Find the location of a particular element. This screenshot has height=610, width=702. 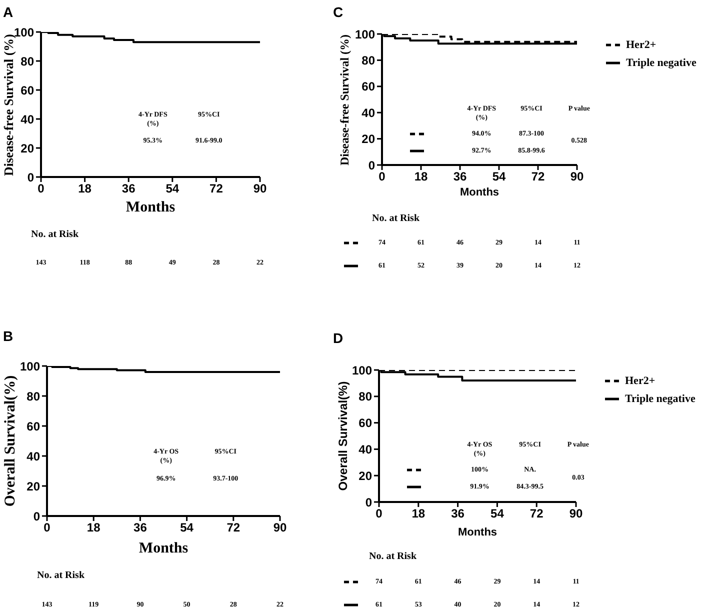

chart-title: A is located at coordinates (8, 12).